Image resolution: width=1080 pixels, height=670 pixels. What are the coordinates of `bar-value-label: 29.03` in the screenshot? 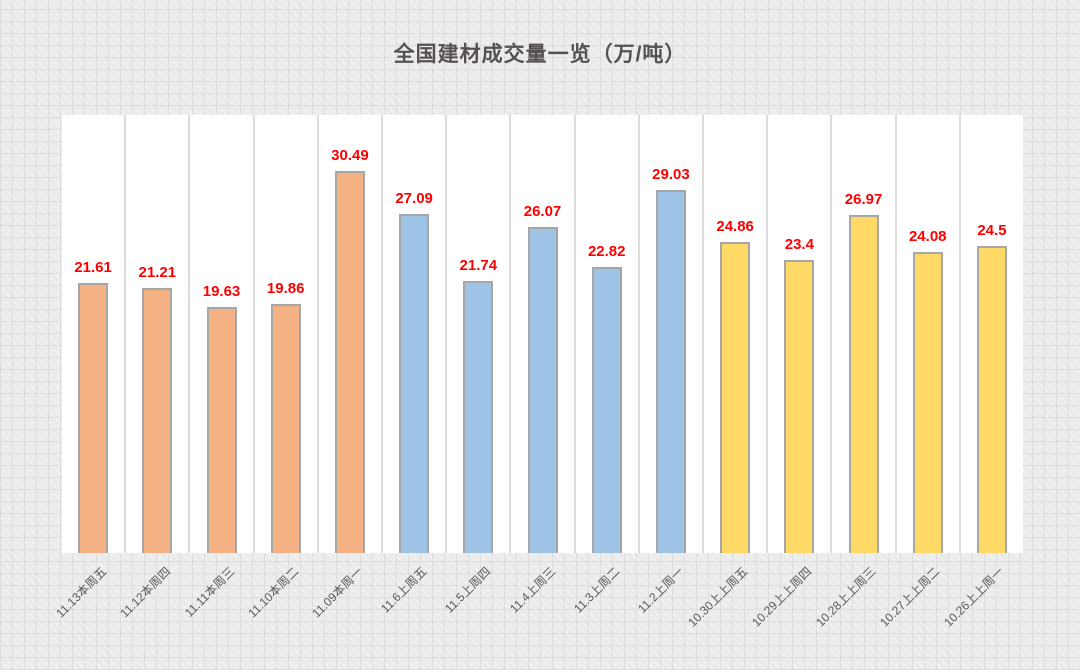 It's located at (671, 174).